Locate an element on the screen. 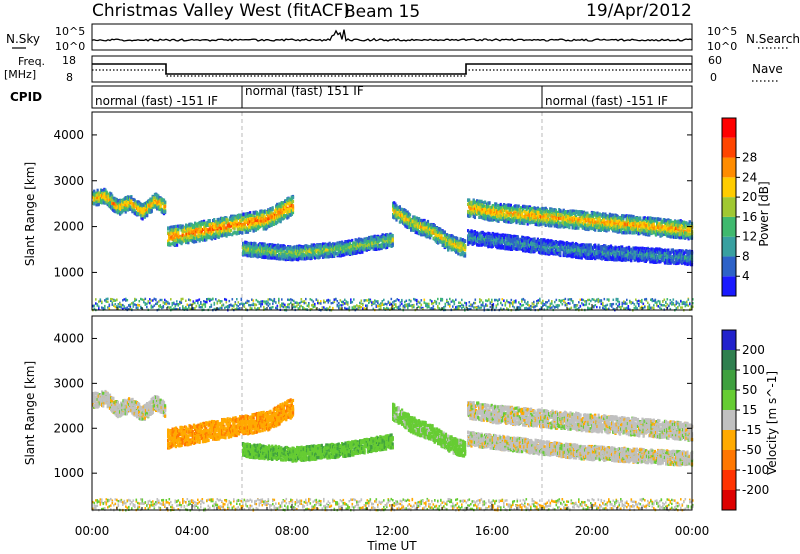 The image size is (800, 554). noise-tick-right-top: 10^5 is located at coordinates (722, 31).